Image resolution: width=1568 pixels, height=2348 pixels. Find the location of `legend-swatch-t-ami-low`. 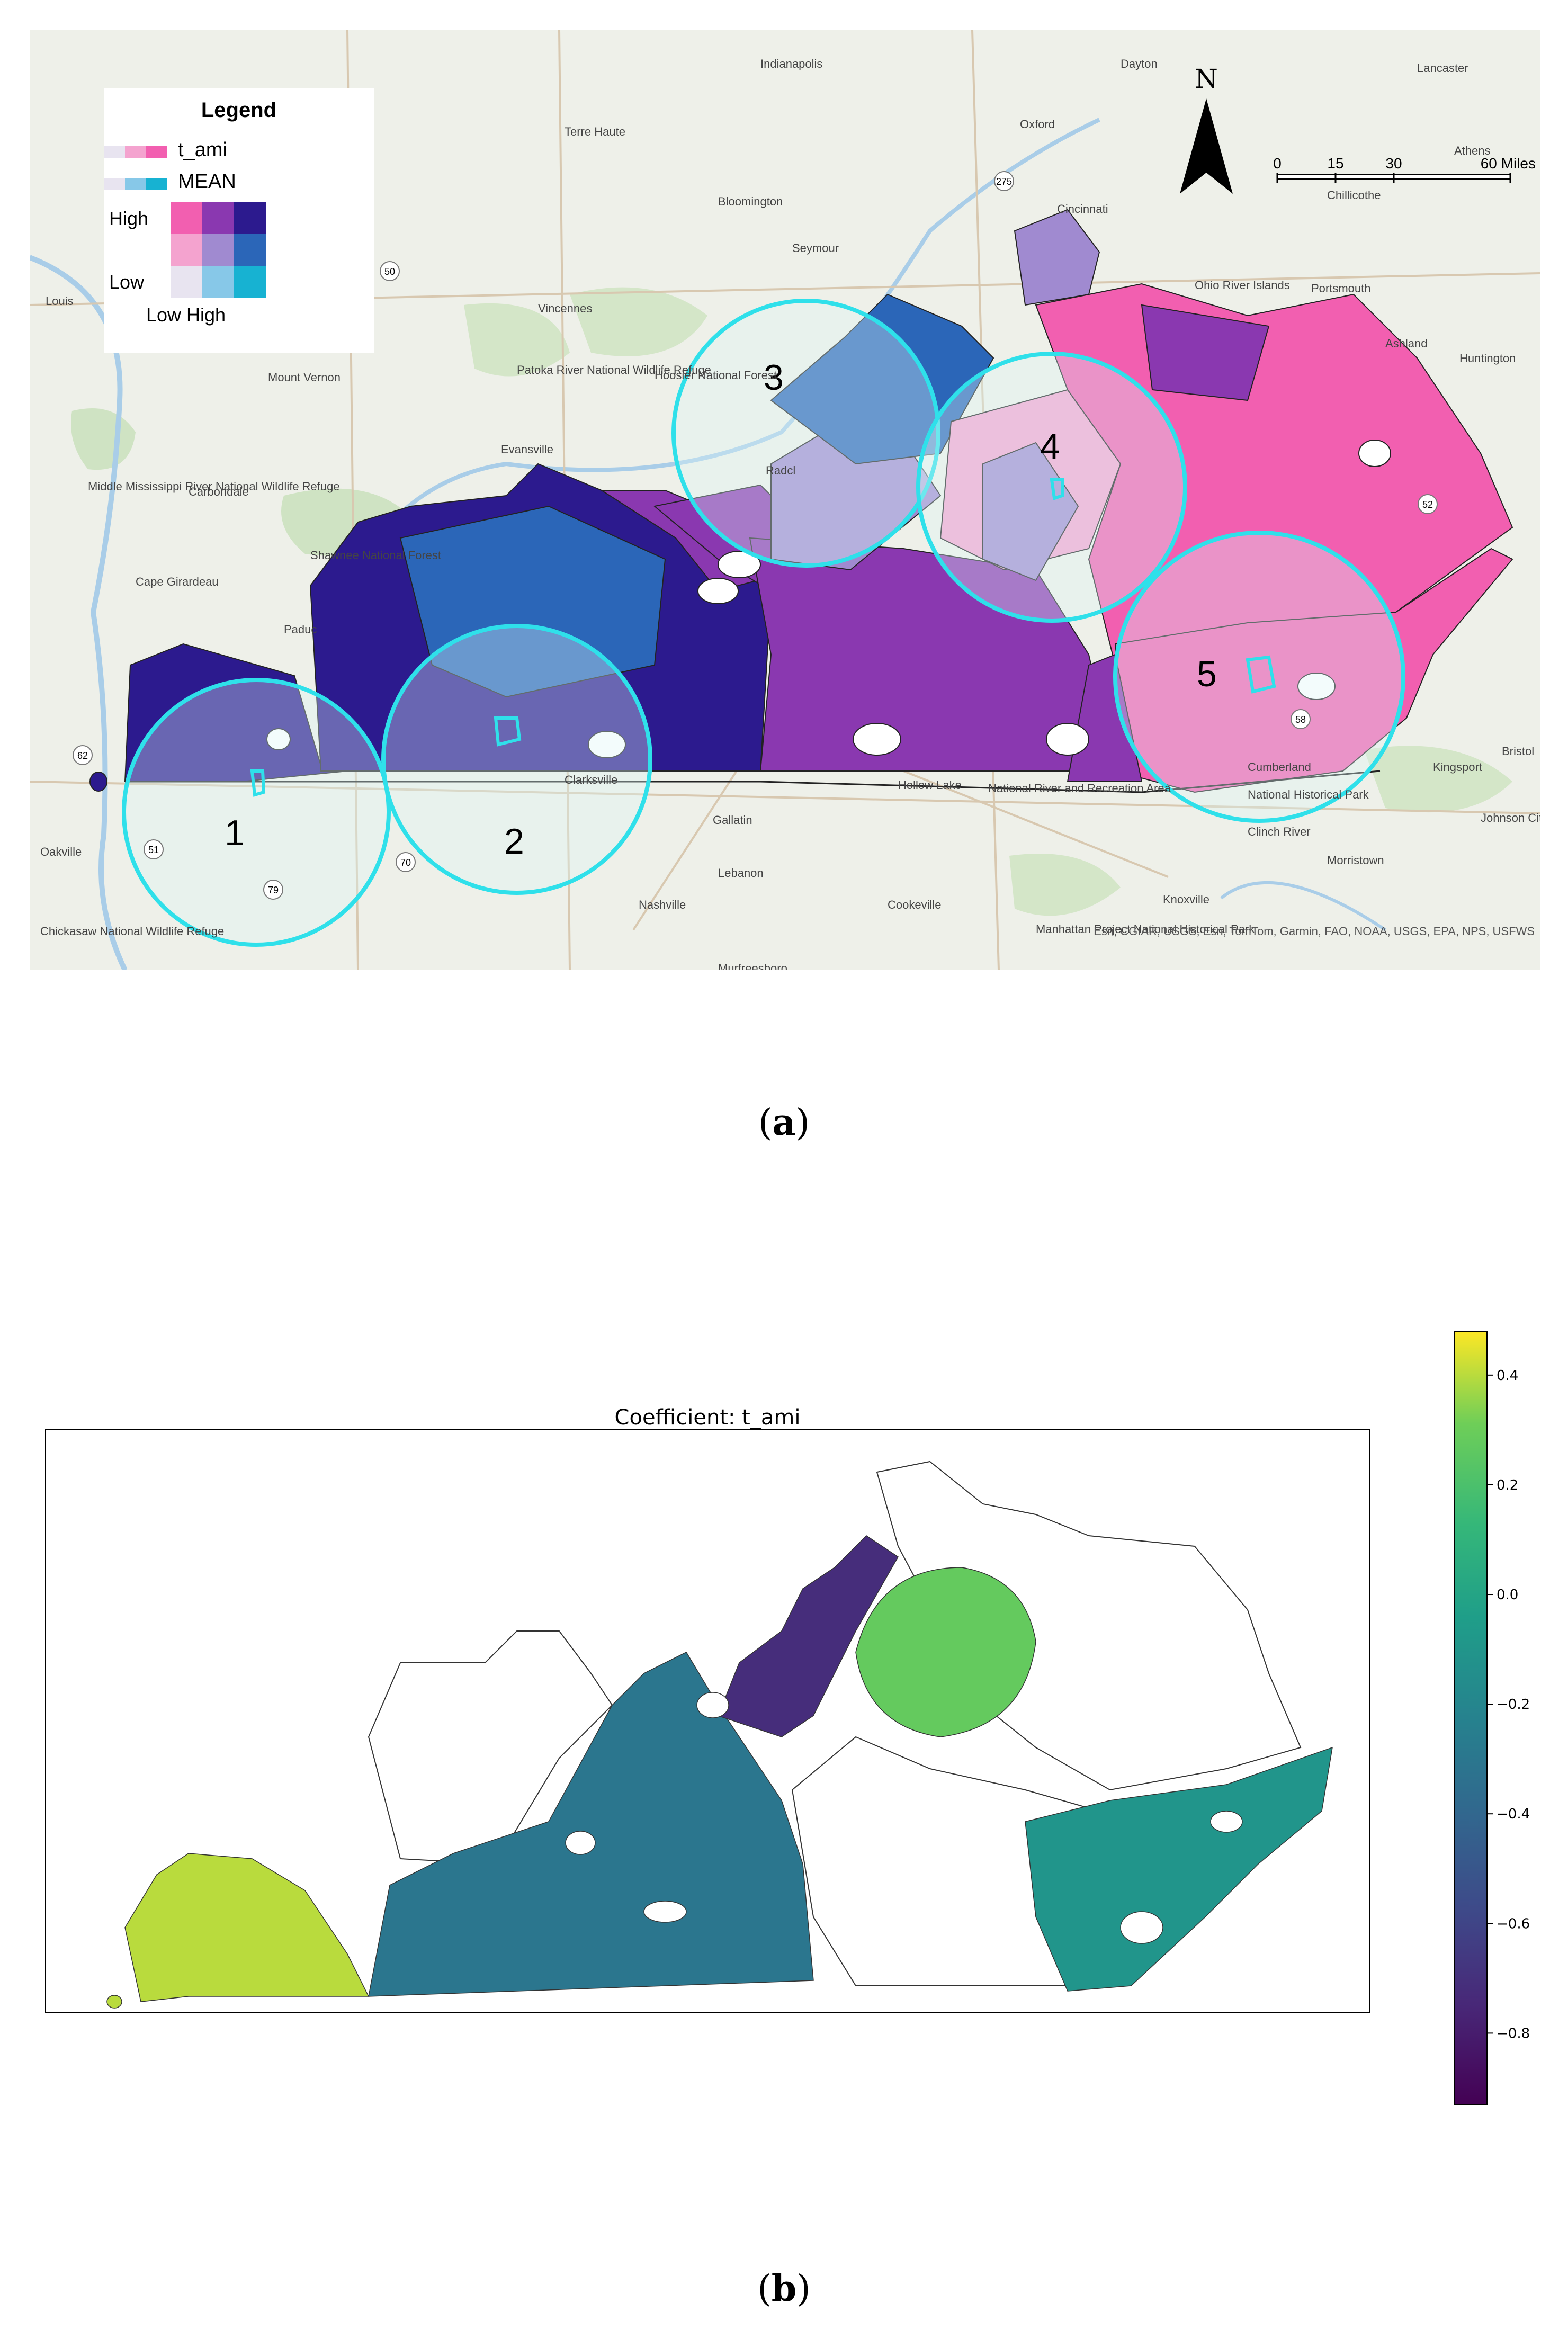

legend-swatch-t-ami-low is located at coordinates (114, 152).